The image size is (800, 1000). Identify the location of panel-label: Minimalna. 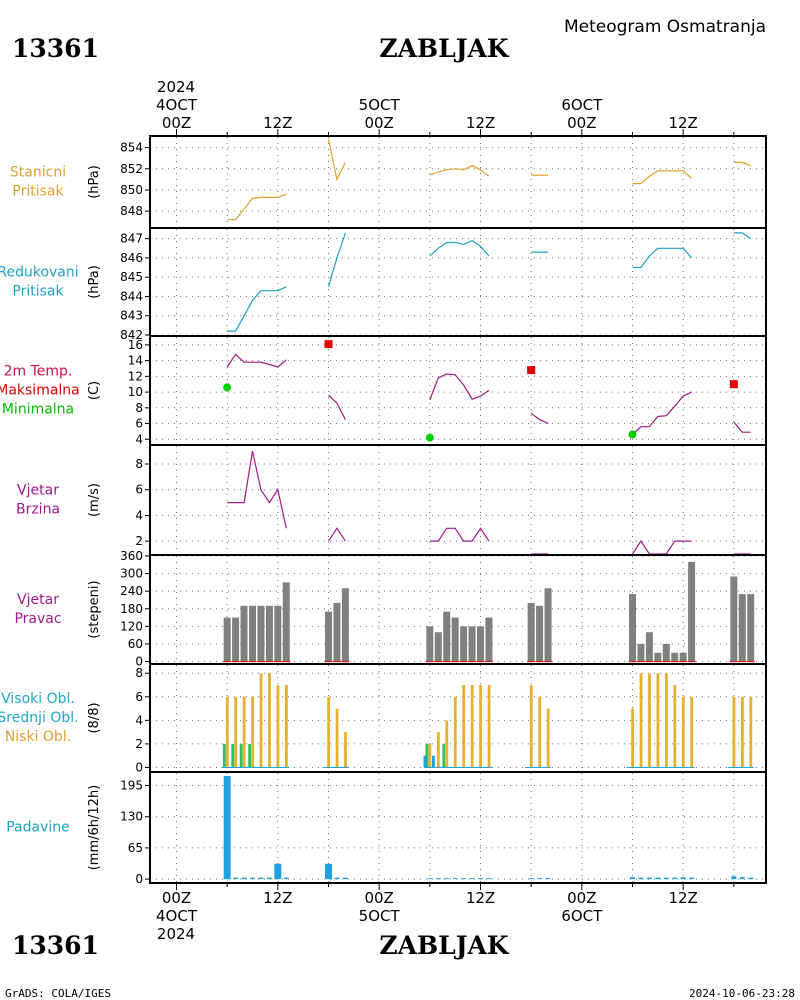
(38, 410).